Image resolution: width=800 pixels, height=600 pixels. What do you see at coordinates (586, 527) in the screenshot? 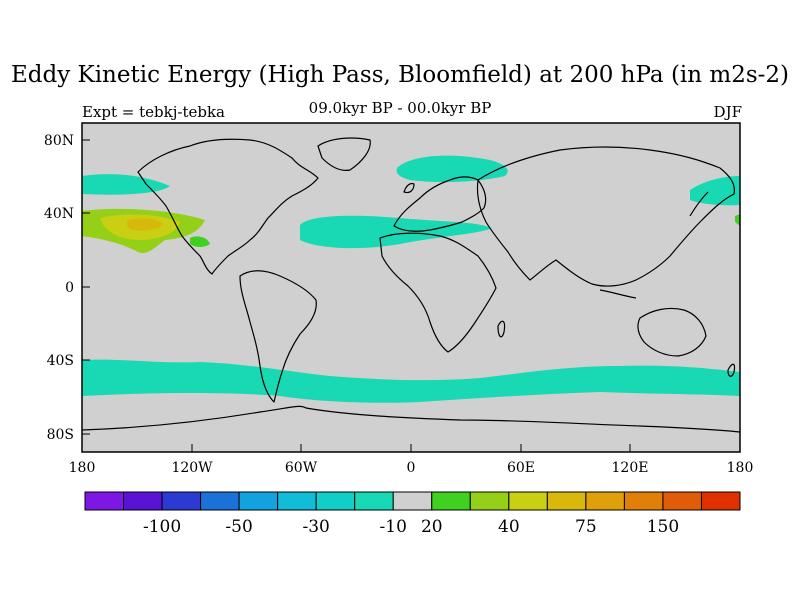
I see `colorbar-label: 75` at bounding box center [586, 527].